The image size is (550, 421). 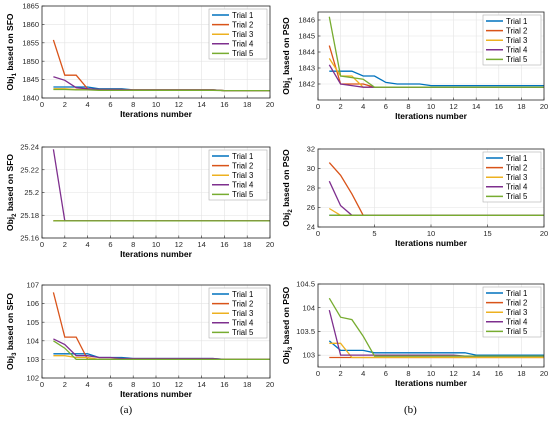 What do you see at coordinates (30, 6) in the screenshot?
I see `y-tick-label: 1865` at bounding box center [30, 6].